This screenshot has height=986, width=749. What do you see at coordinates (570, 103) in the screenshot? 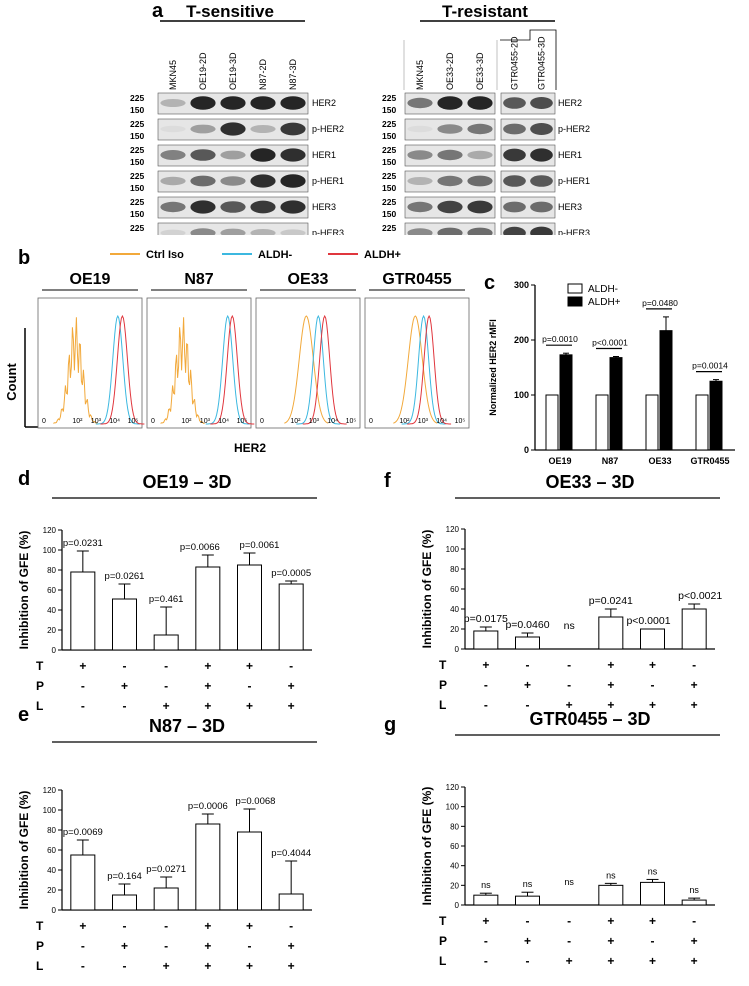
I see `right-marker-label: HER2` at bounding box center [570, 103].